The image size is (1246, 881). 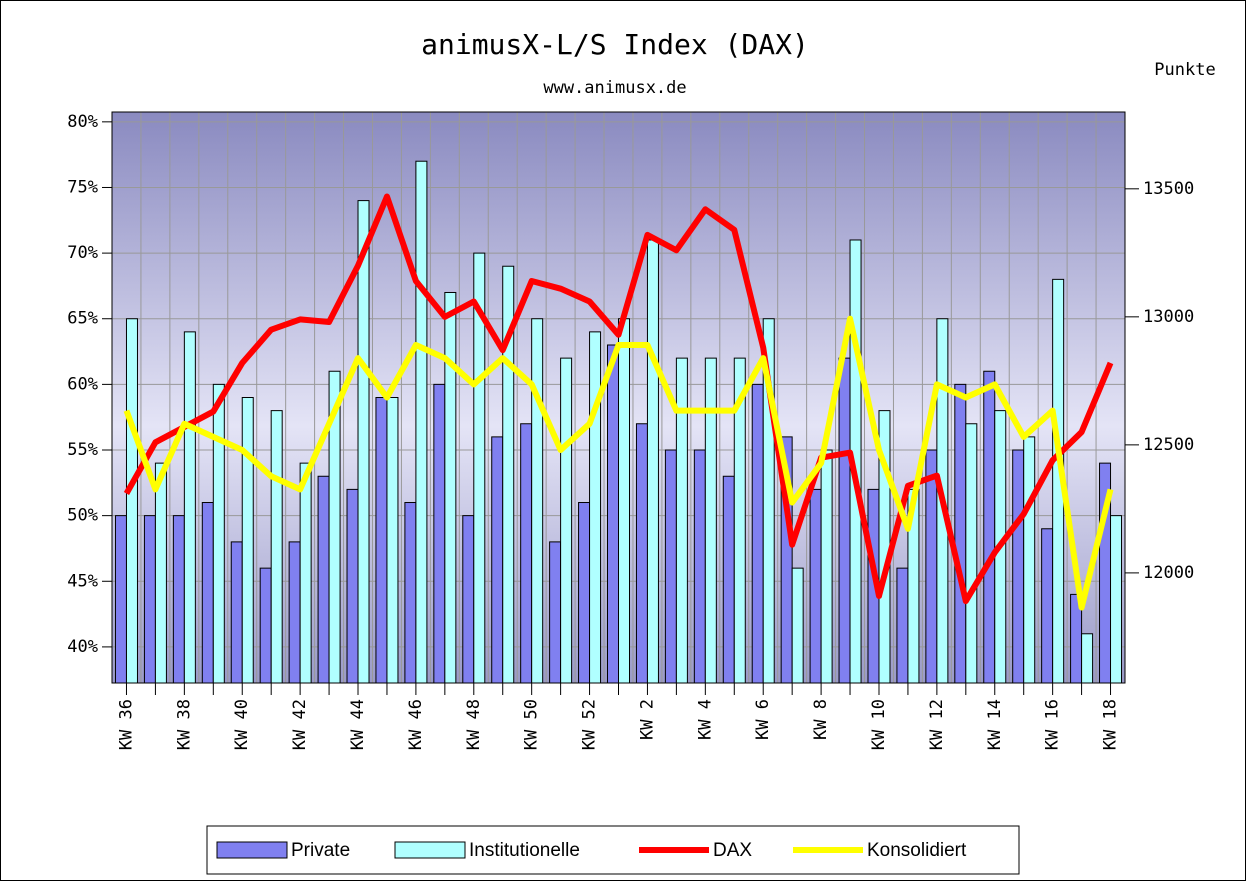 I want to click on y-tick-label: 45%, so click(x=82, y=581).